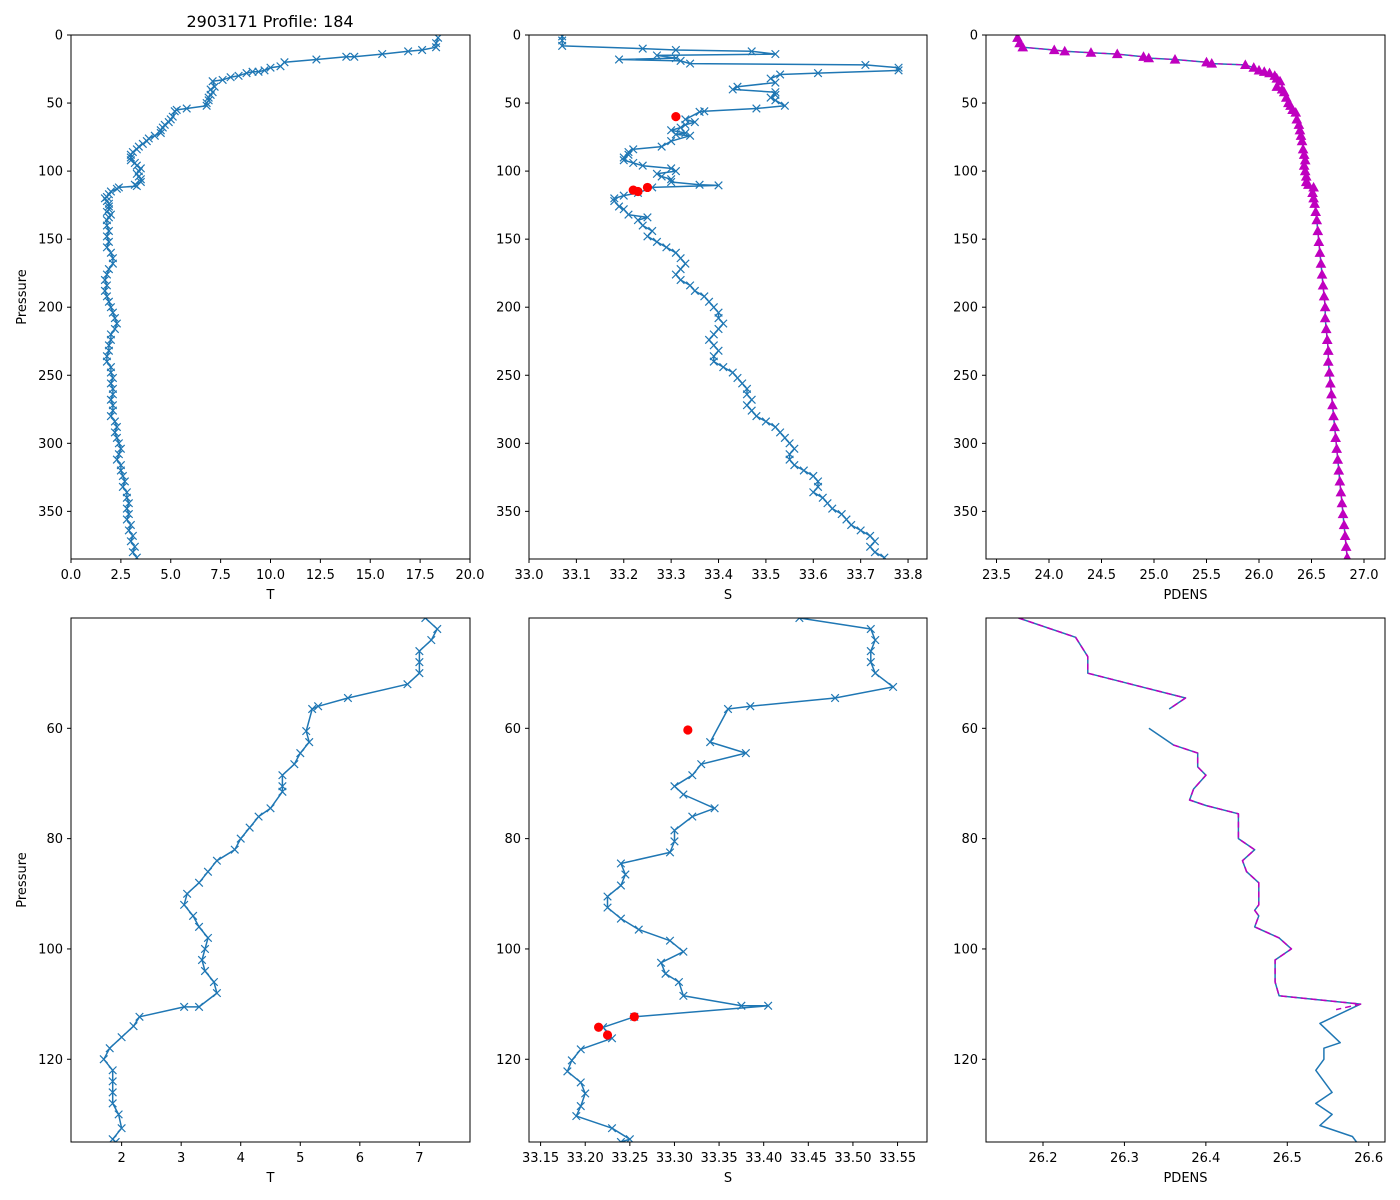  What do you see at coordinates (852, 1158) in the screenshot?
I see `x-tick-label: 33.50` at bounding box center [852, 1158].